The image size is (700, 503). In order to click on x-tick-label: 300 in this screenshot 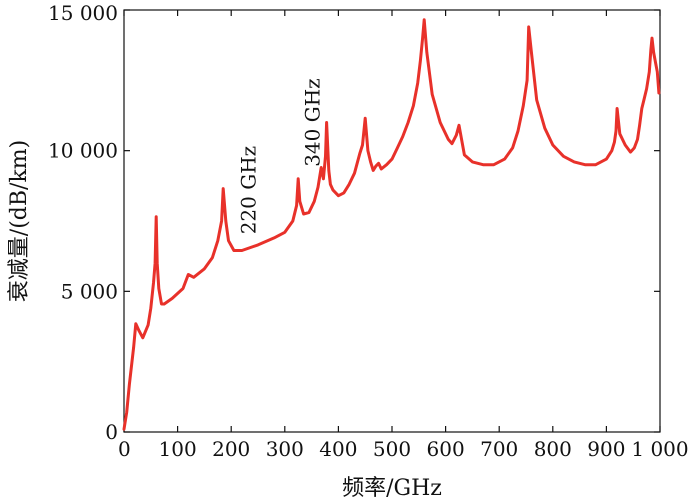, I will do `click(285, 449)`.